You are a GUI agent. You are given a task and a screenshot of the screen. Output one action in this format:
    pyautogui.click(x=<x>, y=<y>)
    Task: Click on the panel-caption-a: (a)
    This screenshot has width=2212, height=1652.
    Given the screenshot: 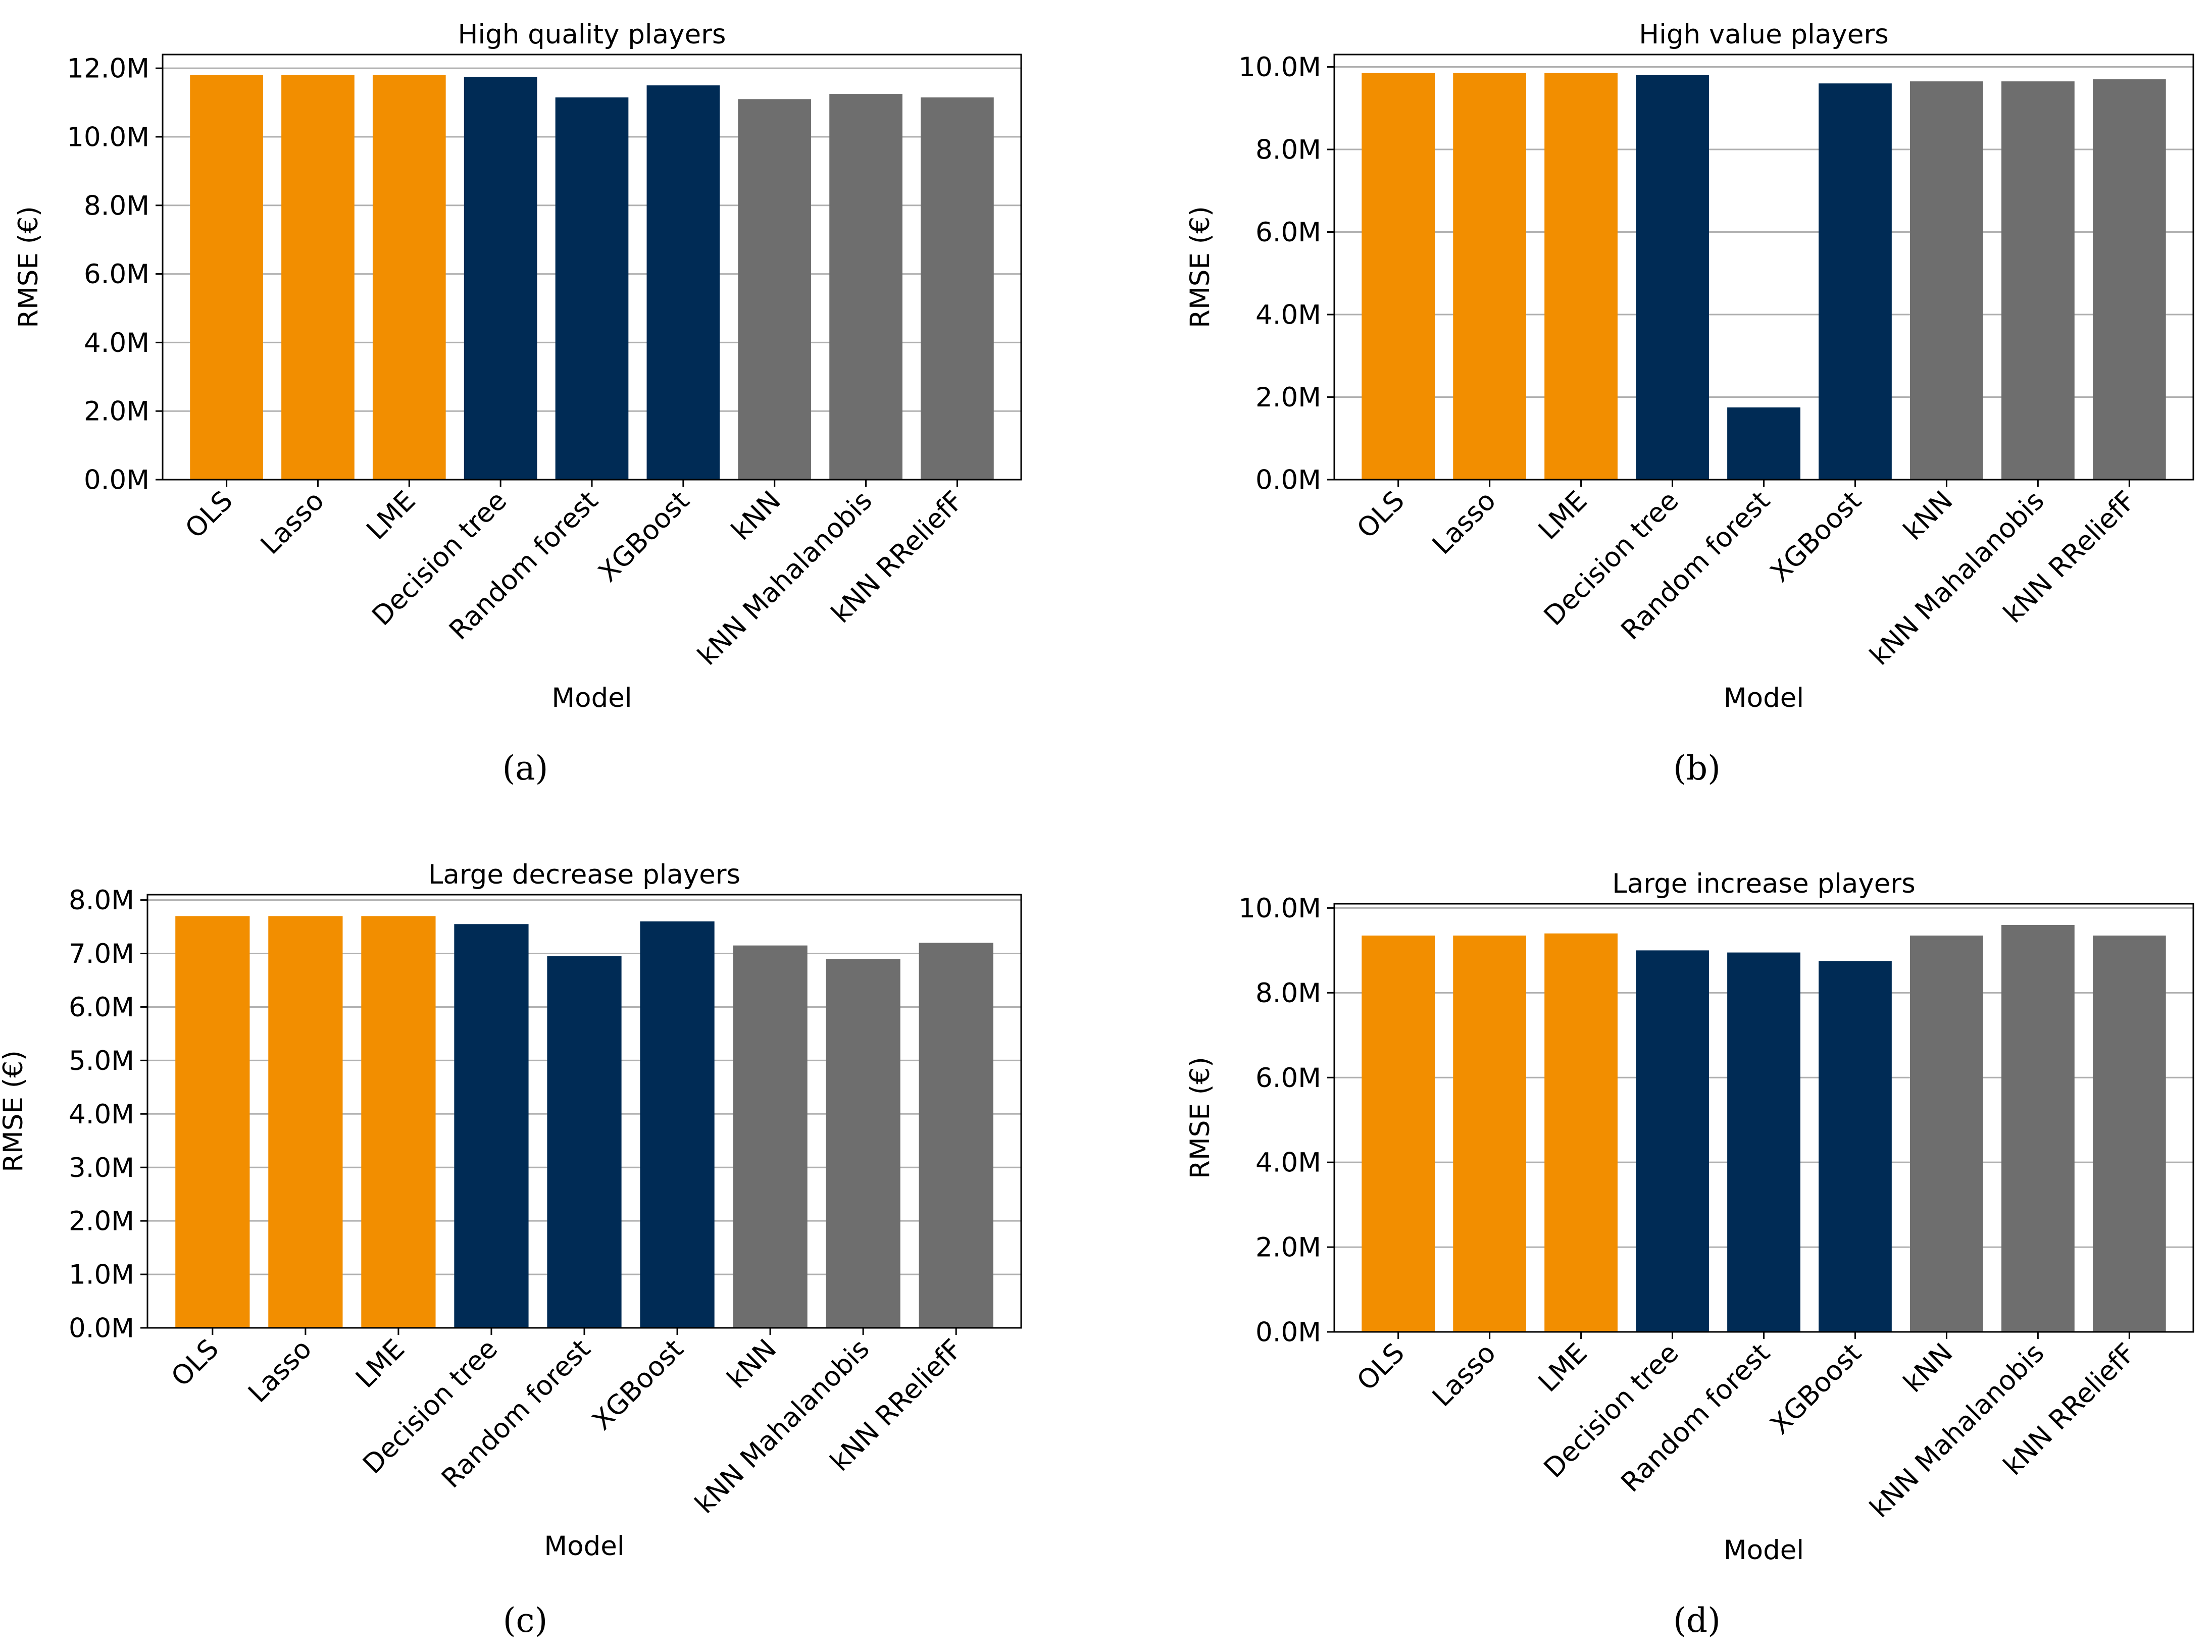 What is the action you would take?
    pyautogui.click(x=525, y=769)
    